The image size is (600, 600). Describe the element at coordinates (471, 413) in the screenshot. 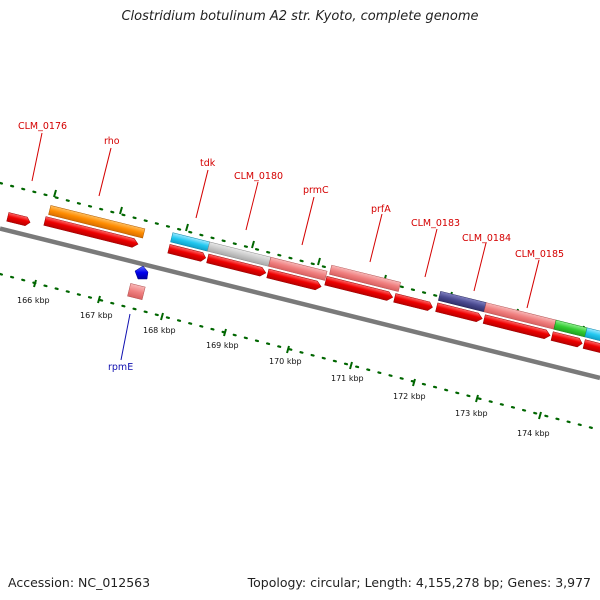

I see `kbp-label: 173 kbp` at that location.